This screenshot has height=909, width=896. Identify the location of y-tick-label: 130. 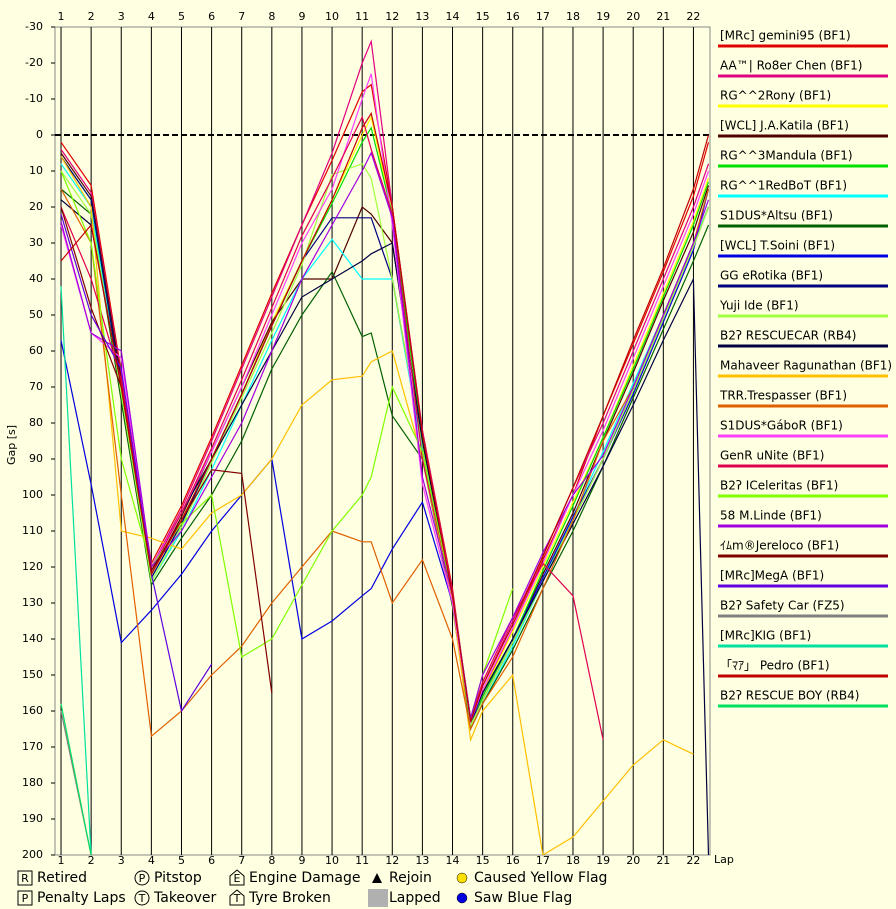
(32, 602).